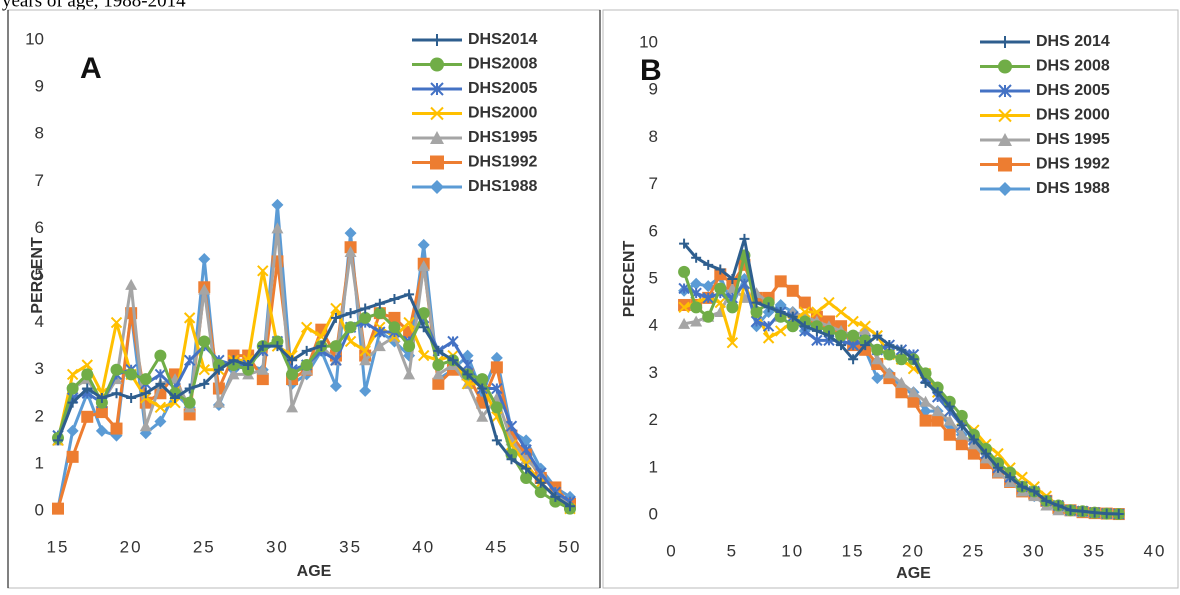 The image size is (1180, 595). Describe the element at coordinates (1155, 550) in the screenshot. I see `x-tick-label: 40` at that location.